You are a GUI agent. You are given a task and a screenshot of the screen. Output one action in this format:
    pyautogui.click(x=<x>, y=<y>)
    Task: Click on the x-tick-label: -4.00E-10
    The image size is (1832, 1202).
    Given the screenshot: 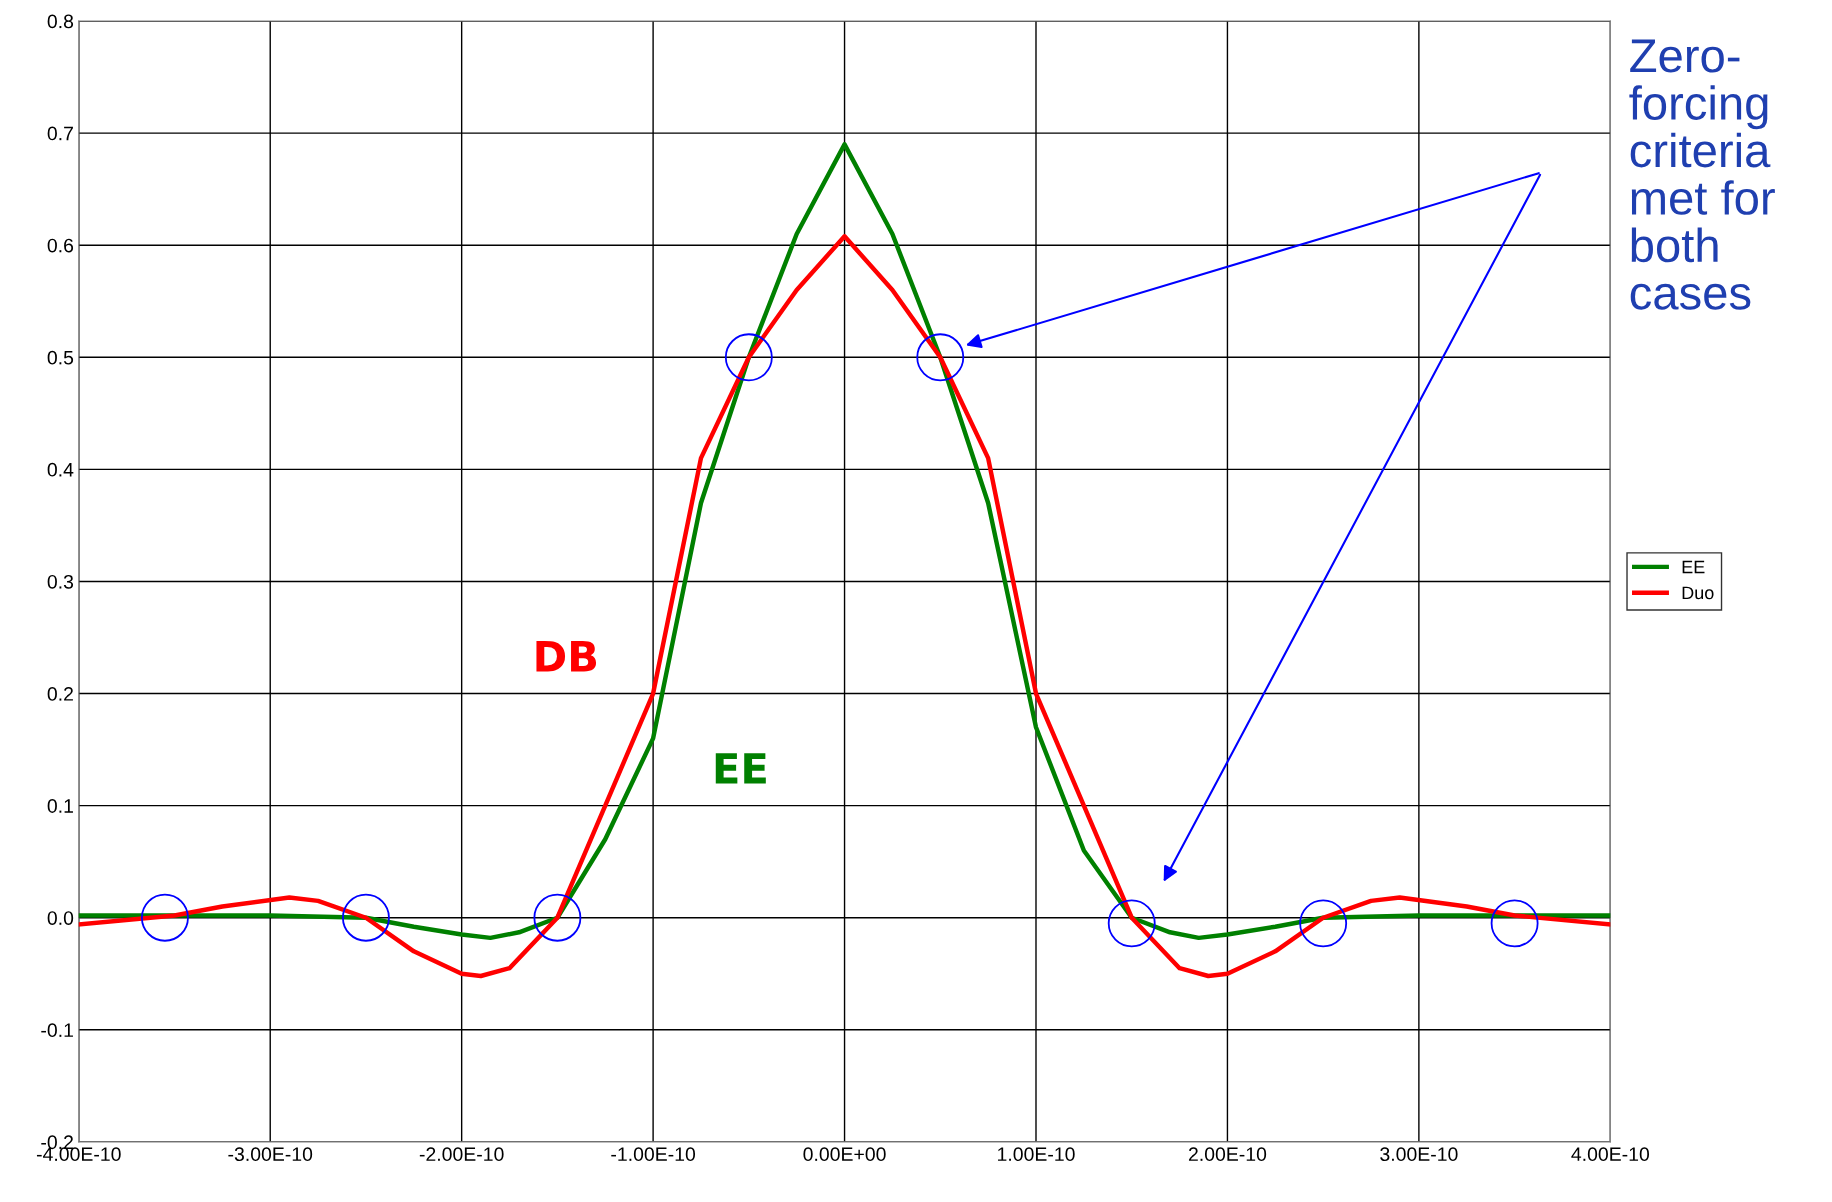 What is the action you would take?
    pyautogui.click(x=78, y=1154)
    